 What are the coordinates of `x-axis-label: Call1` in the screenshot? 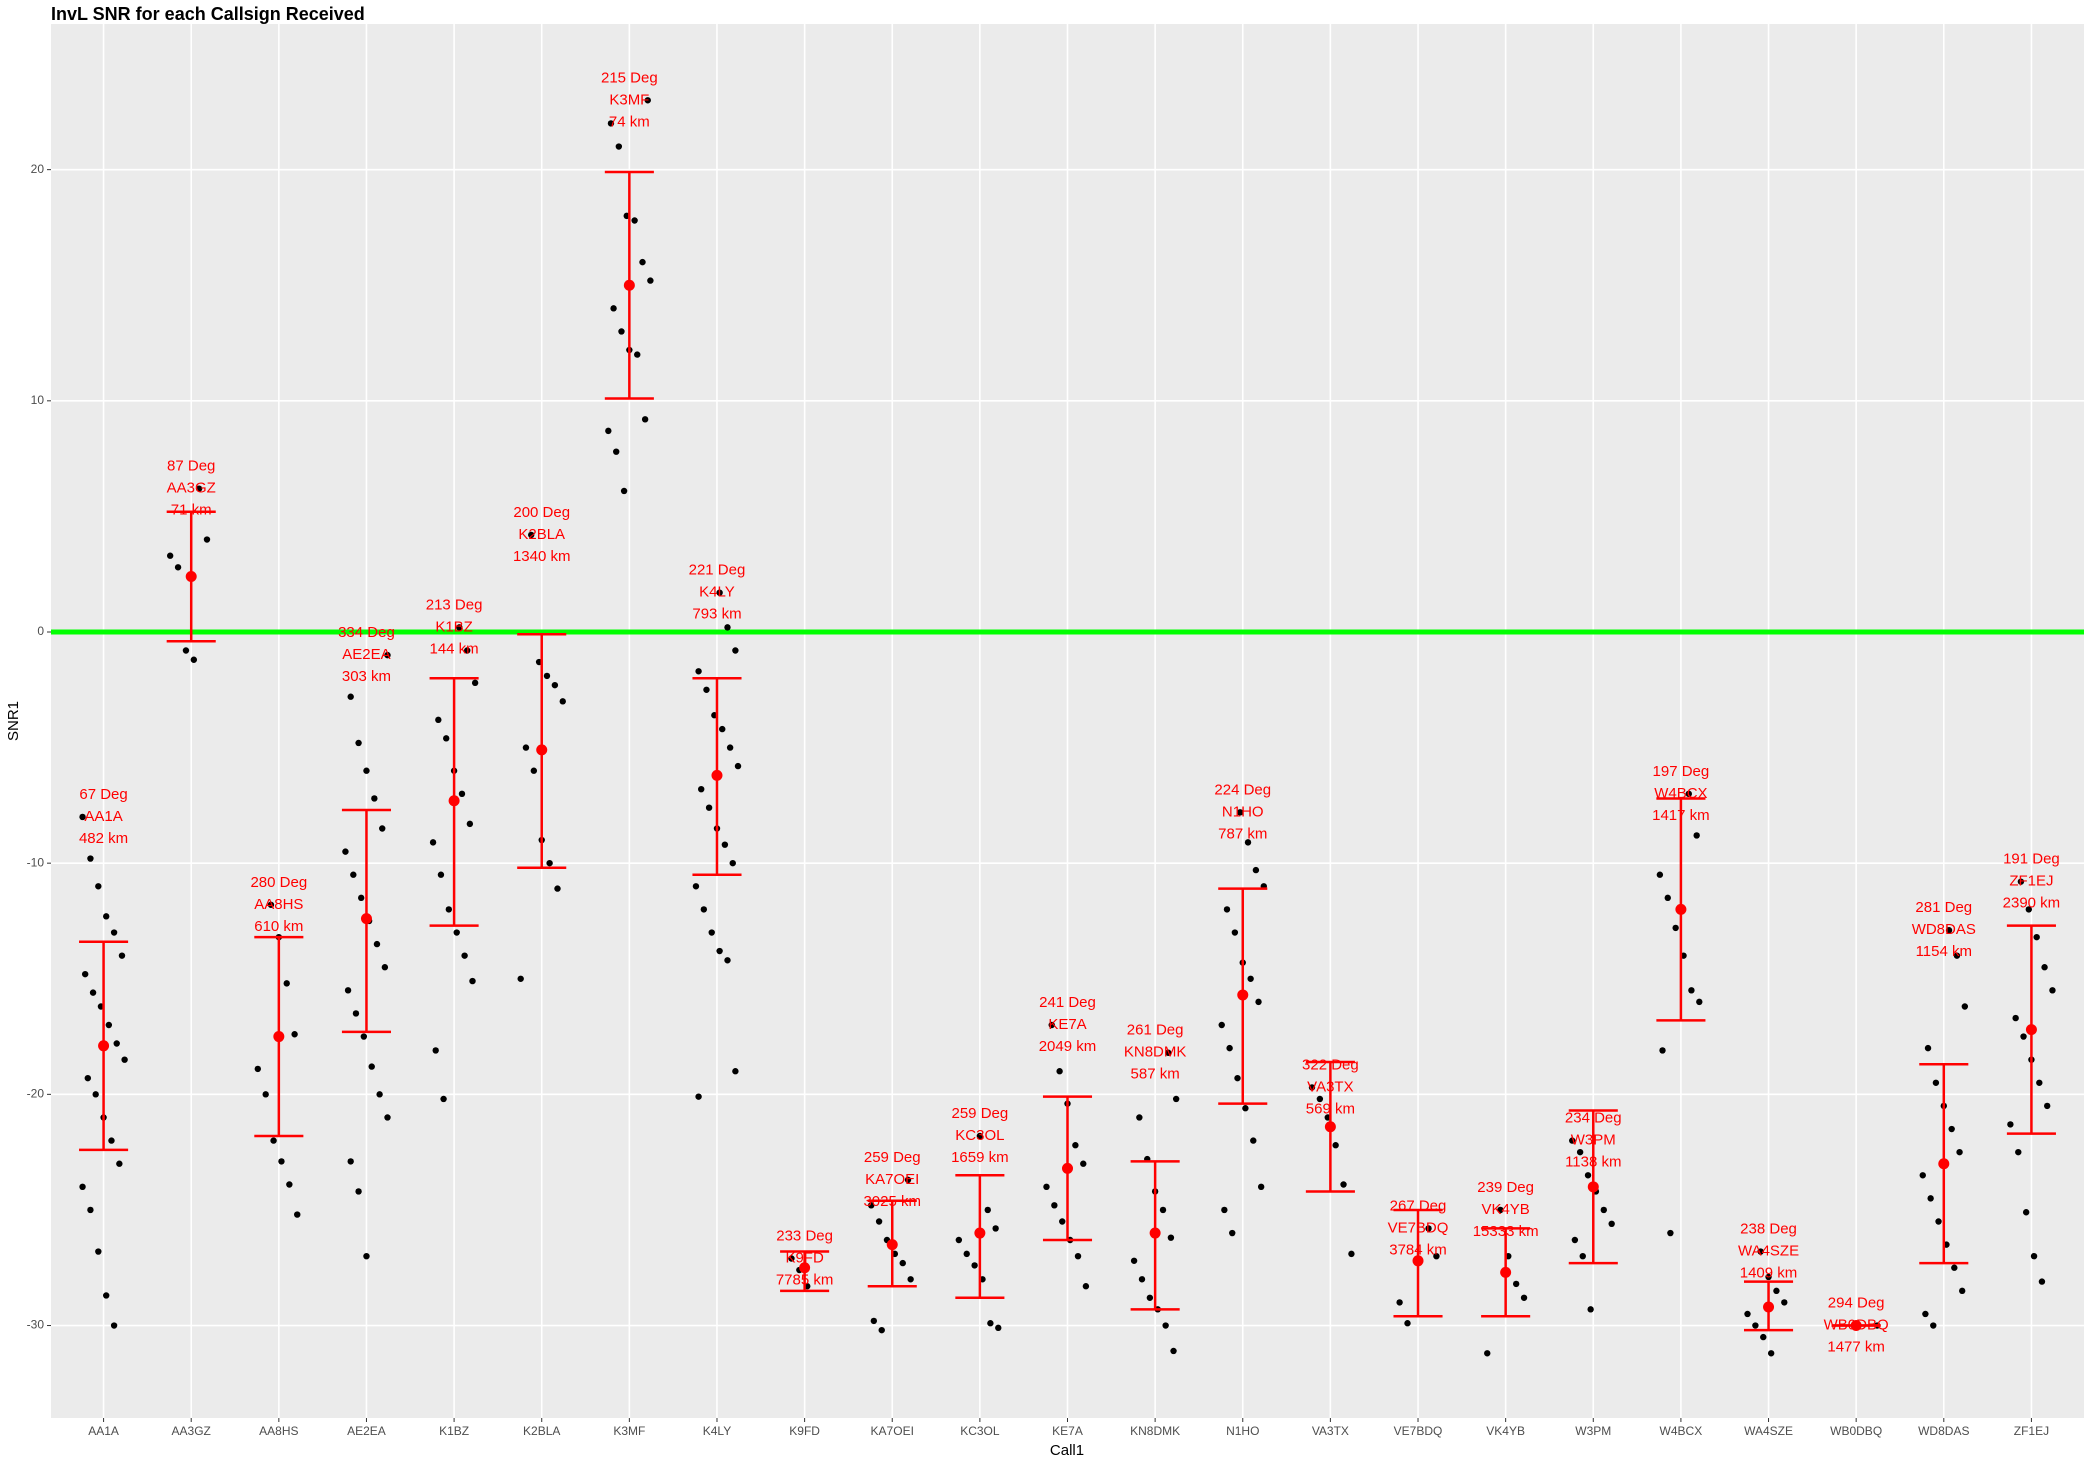 It's located at (1067, 1450).